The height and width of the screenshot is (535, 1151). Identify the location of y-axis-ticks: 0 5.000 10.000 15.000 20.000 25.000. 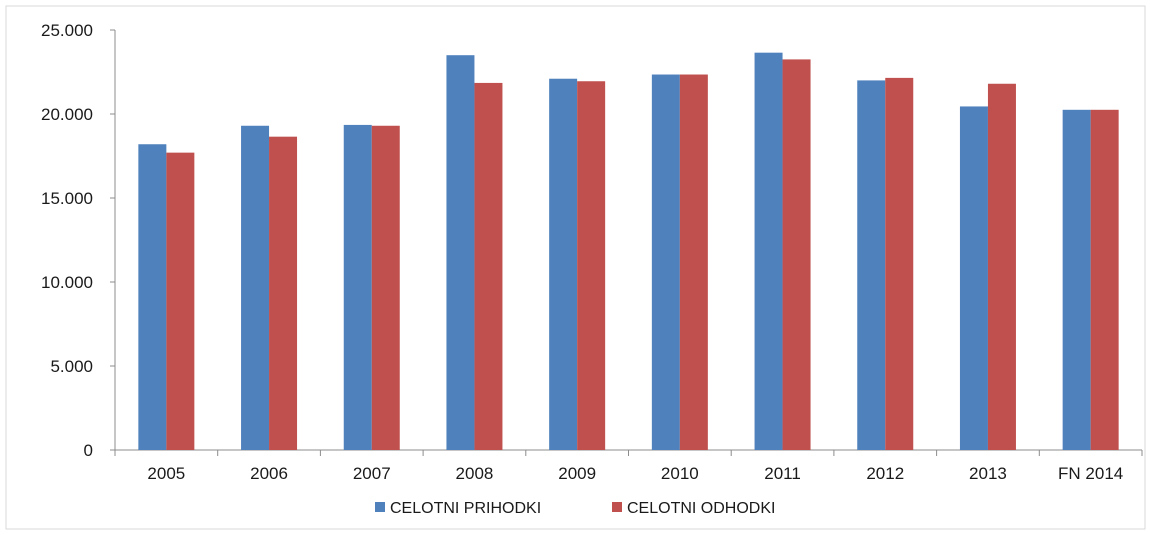
(78, 240).